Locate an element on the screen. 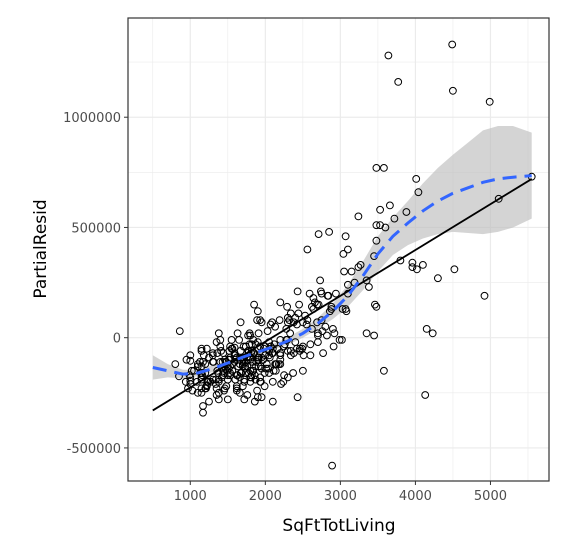 The height and width of the screenshot is (546, 562). x-tick-label: 1000 is located at coordinates (190, 496).